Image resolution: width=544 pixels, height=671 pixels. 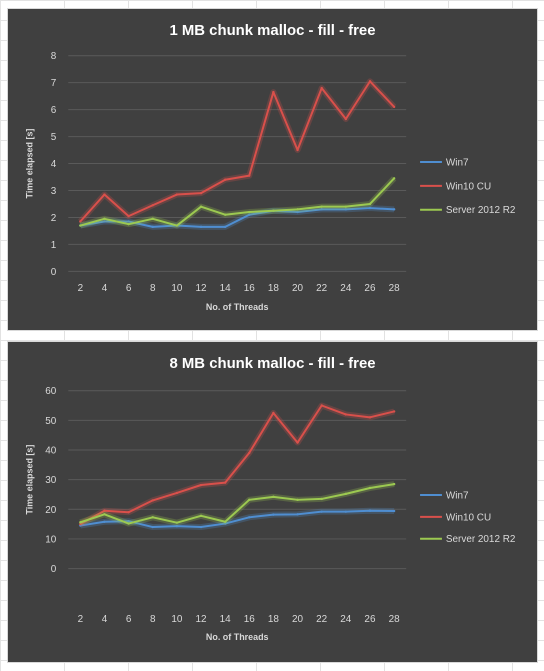 I want to click on legend: Win7 Win10 CU Server 2012 R2, so click(x=468, y=518).